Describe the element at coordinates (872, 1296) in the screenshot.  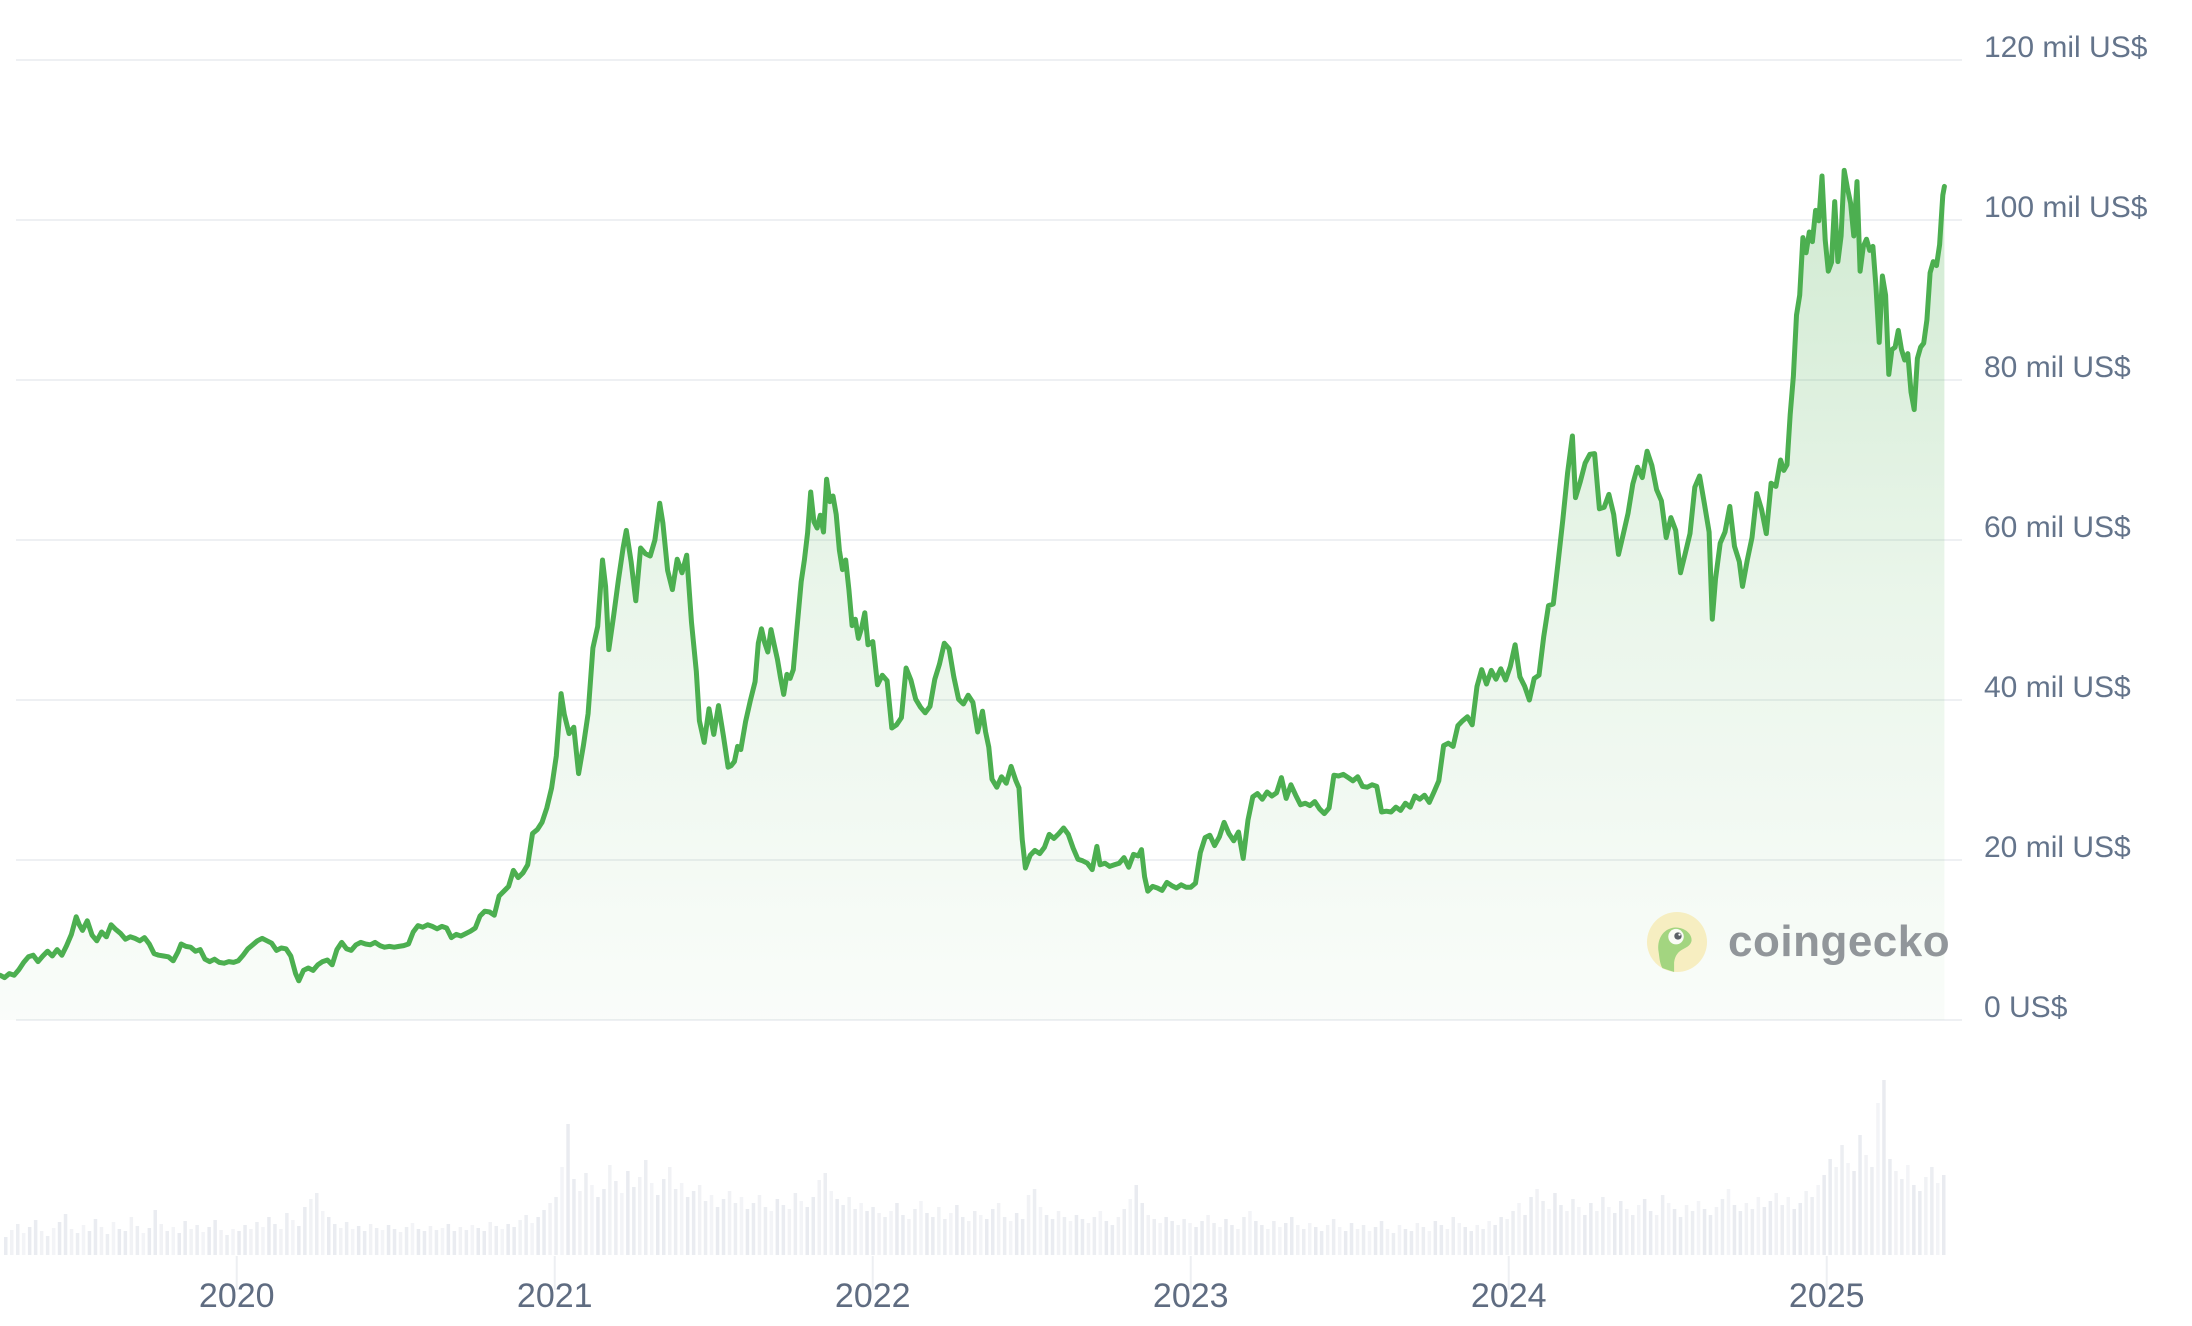
I see `x-axis-label: 2022` at that location.